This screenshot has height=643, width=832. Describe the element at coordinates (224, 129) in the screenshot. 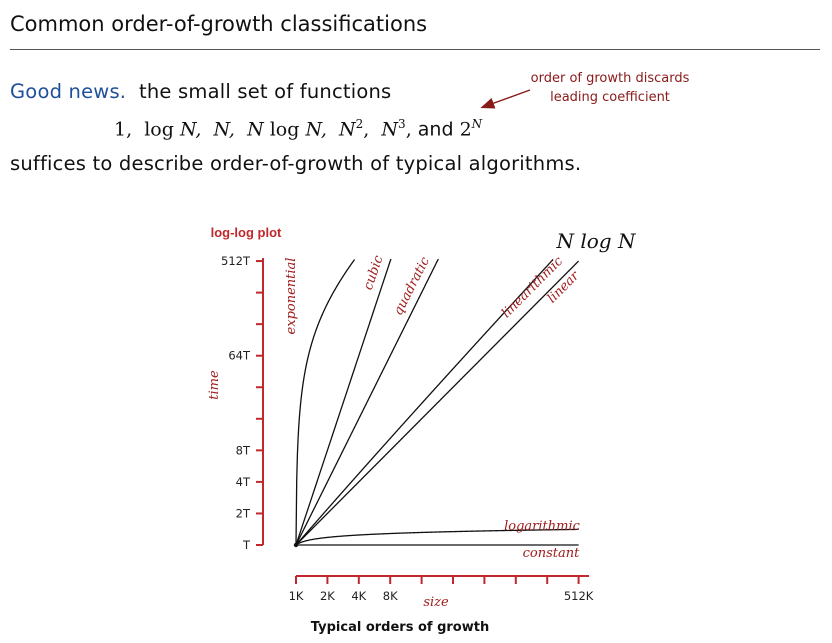

I see `fn-N: N,` at that location.